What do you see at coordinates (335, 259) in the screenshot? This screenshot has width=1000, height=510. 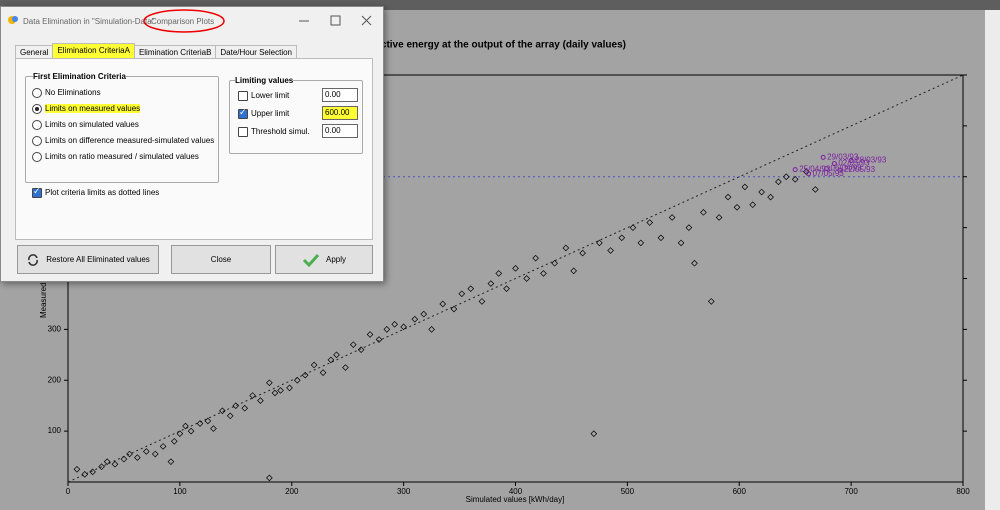 I see `button-label: Apply` at bounding box center [335, 259].